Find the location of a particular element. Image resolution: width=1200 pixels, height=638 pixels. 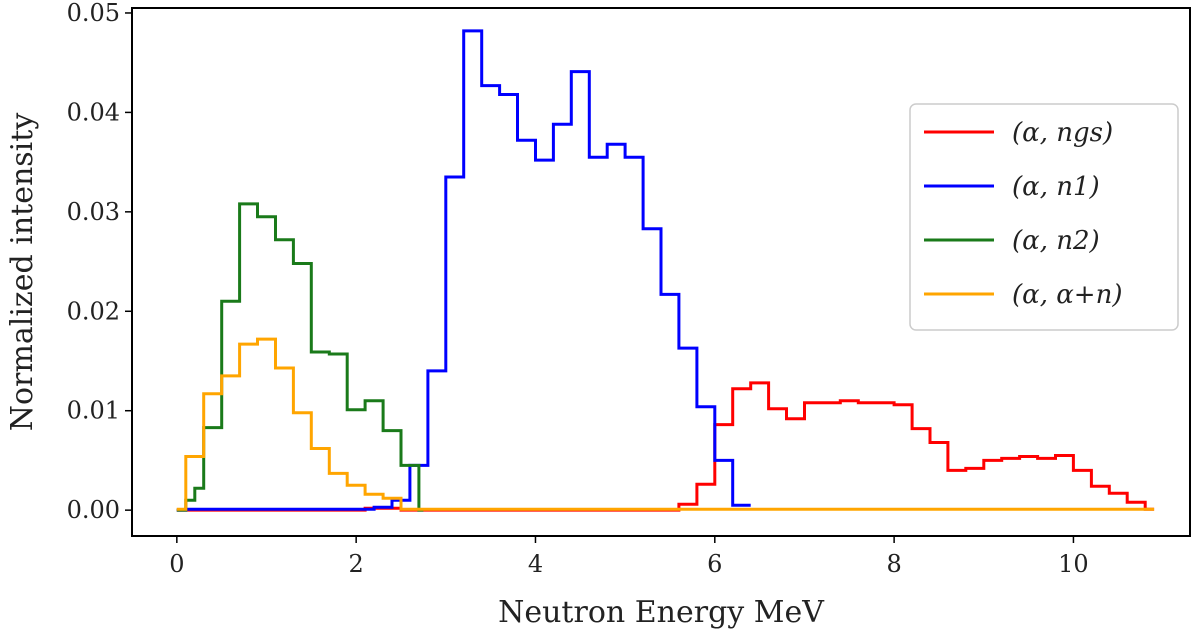

x-tick-label: 6 is located at coordinates (714, 564).